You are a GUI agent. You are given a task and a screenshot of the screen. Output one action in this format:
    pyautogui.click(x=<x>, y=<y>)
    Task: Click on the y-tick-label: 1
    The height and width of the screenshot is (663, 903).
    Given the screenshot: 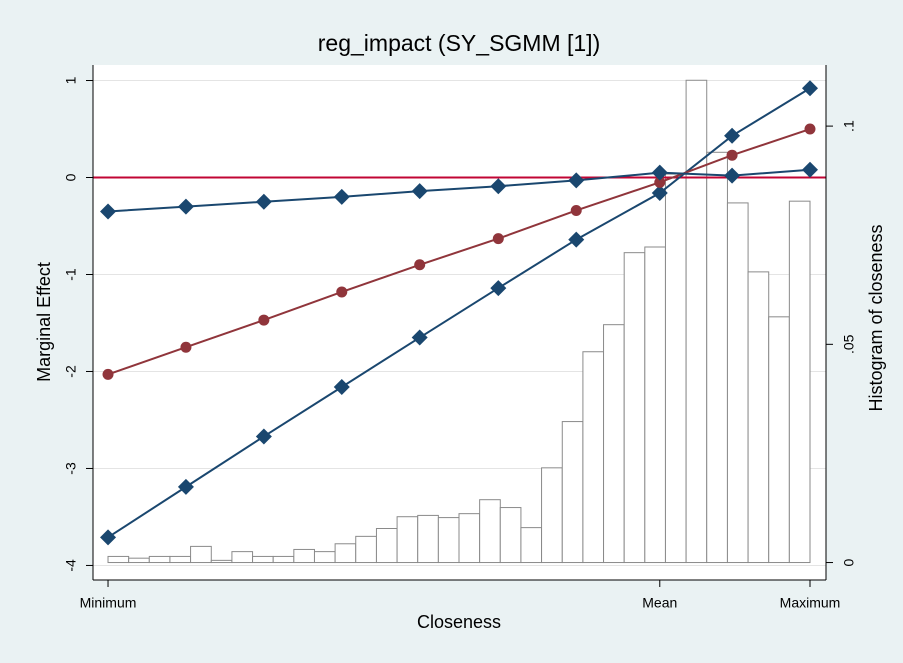 What is the action you would take?
    pyautogui.click(x=71, y=80)
    